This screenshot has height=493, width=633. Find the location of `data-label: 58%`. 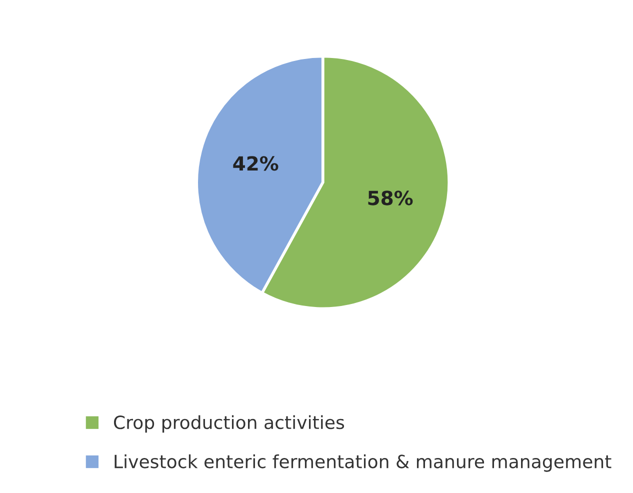

data-label: 58% is located at coordinates (390, 198).